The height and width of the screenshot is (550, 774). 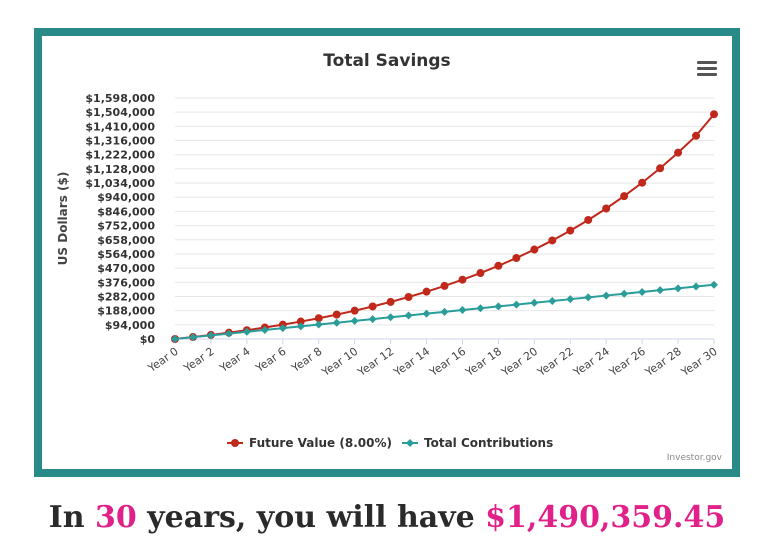 What do you see at coordinates (126, 282) in the screenshot?
I see `y-tick-label: $376,000` at bounding box center [126, 282].